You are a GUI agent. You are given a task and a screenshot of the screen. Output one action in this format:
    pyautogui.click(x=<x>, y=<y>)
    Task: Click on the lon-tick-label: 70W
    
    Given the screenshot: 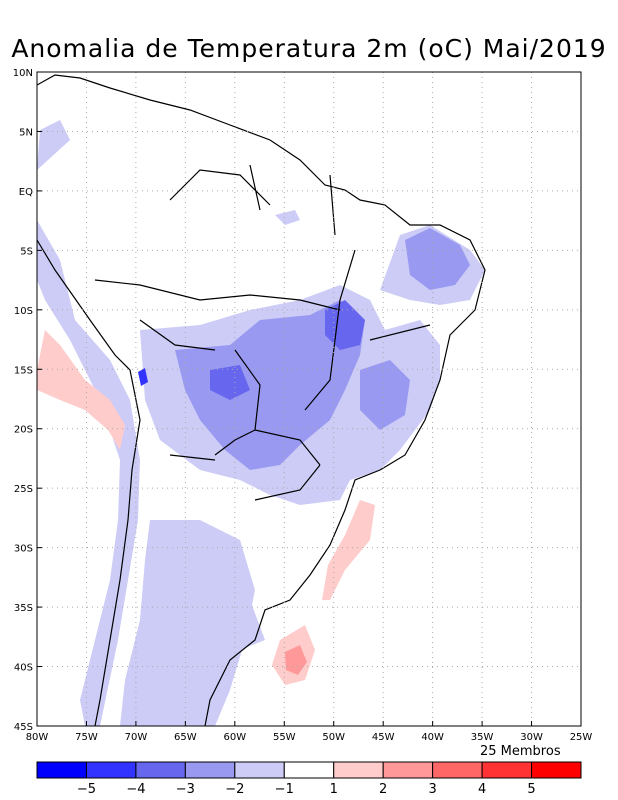 What is the action you would take?
    pyautogui.click(x=136, y=737)
    